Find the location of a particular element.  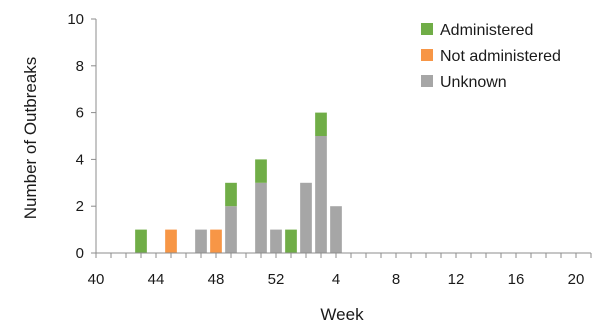

y-tick-label: 0 is located at coordinates (80, 253).